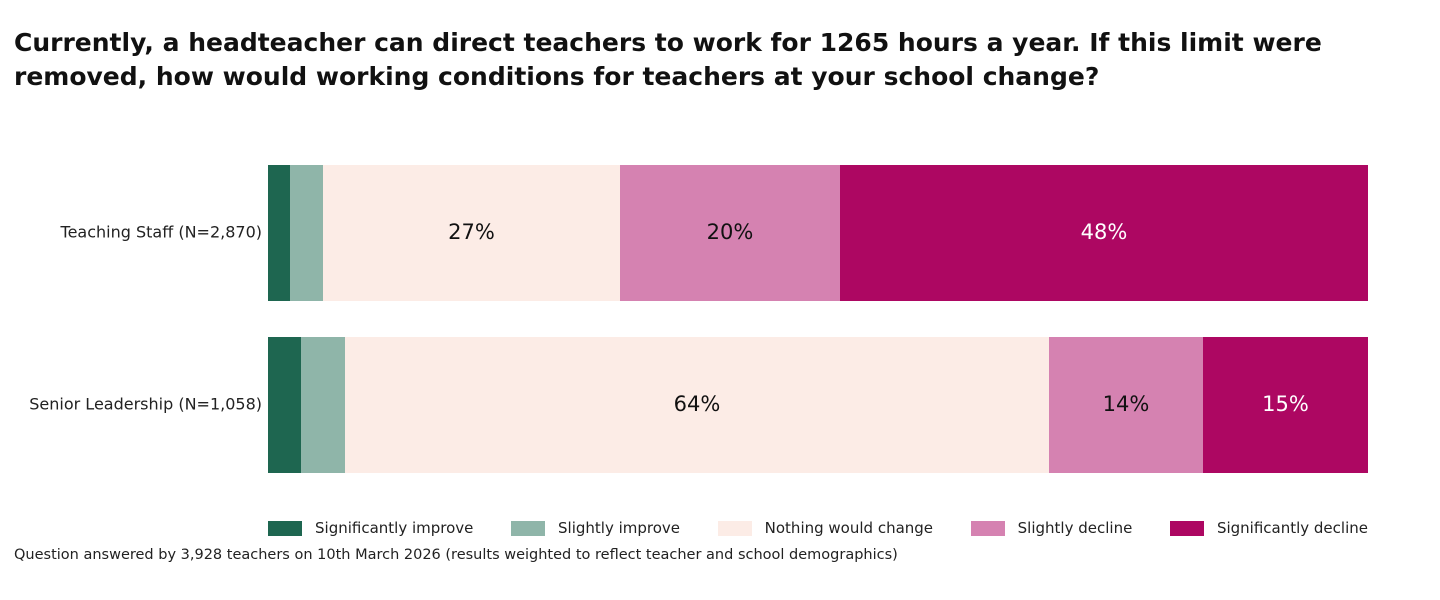 This screenshot has height=600, width=1440. I want to click on data-label: 15%, so click(1285, 404).